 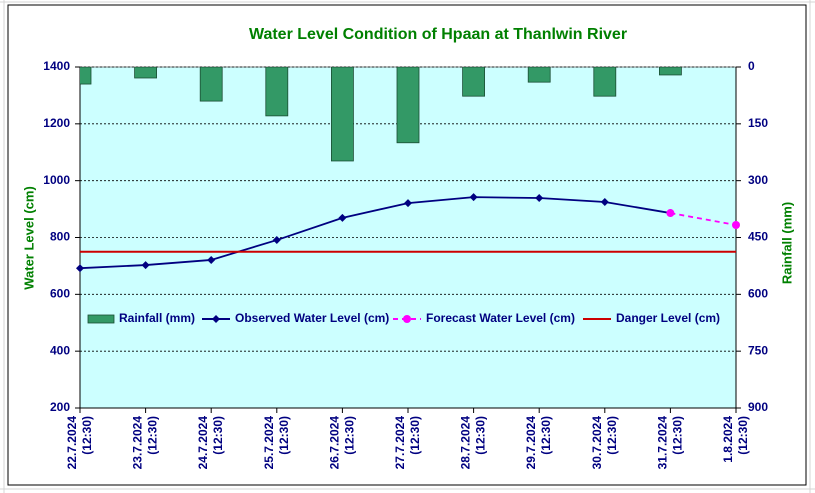 What do you see at coordinates (210, 443) in the screenshot?
I see `x-tick-label: 24.7.2024(12:30)` at bounding box center [210, 443].